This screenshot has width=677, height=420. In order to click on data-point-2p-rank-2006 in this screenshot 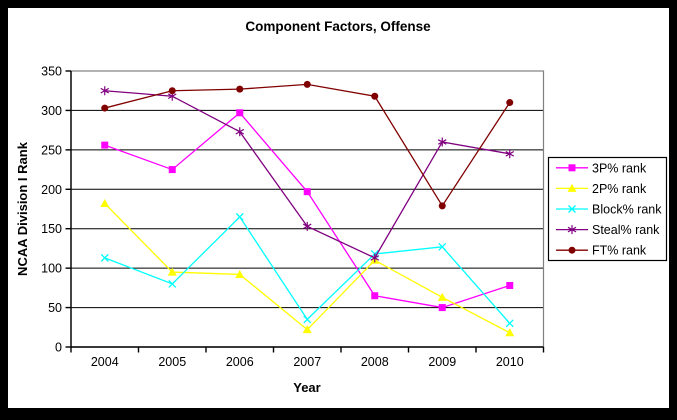, I will do `click(240, 273)`.